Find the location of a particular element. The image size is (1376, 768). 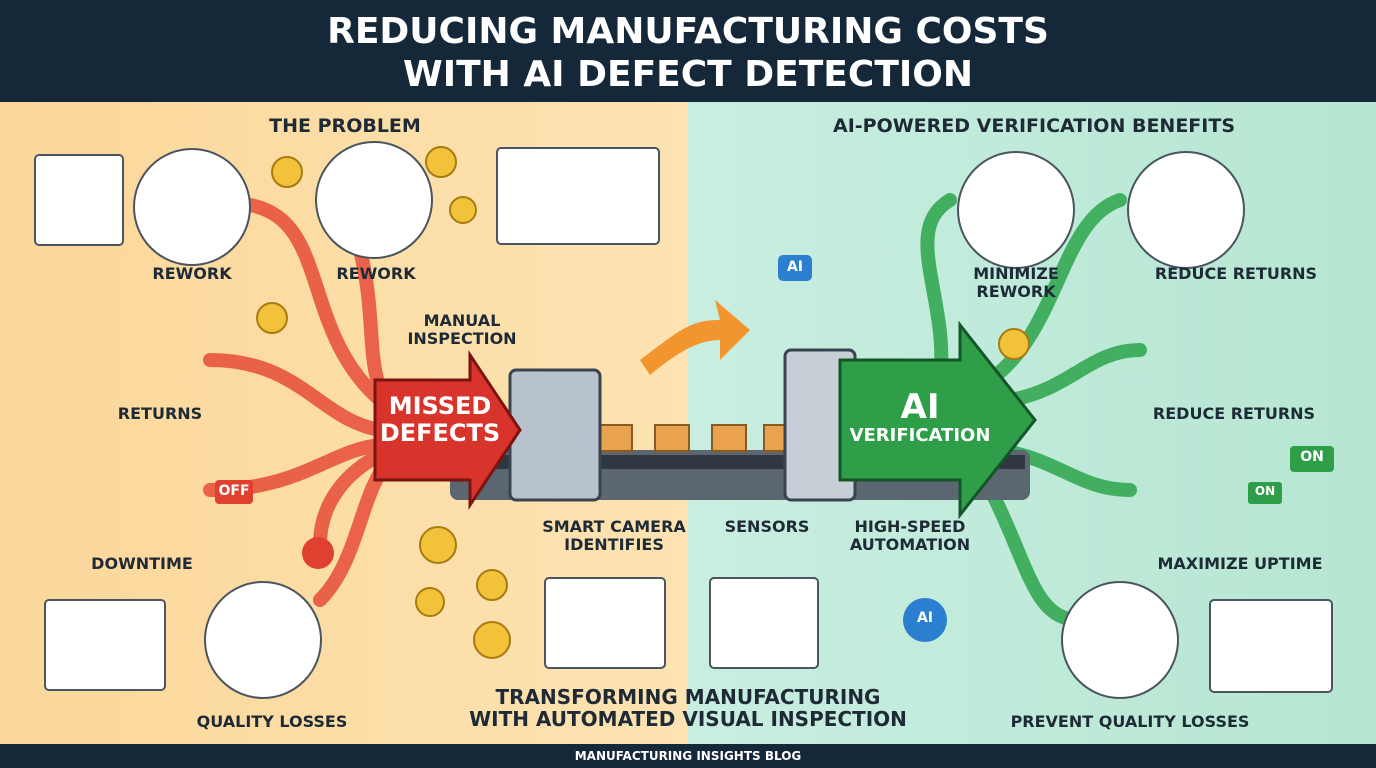

item-label: DOWNTIME is located at coordinates (142, 563).